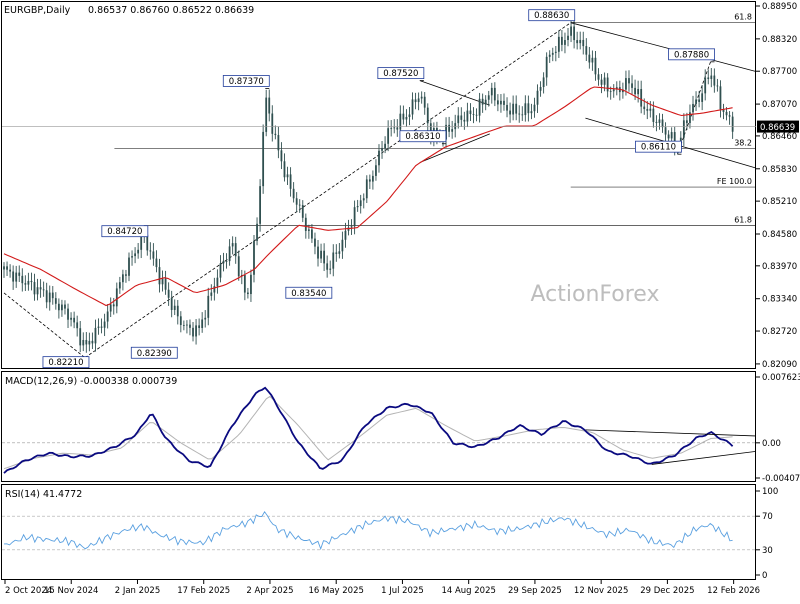 Image resolution: width=800 pixels, height=604 pixels. Describe the element at coordinates (779, 105) in the screenshot. I see `price-tick-label: 0.87070` at that location.